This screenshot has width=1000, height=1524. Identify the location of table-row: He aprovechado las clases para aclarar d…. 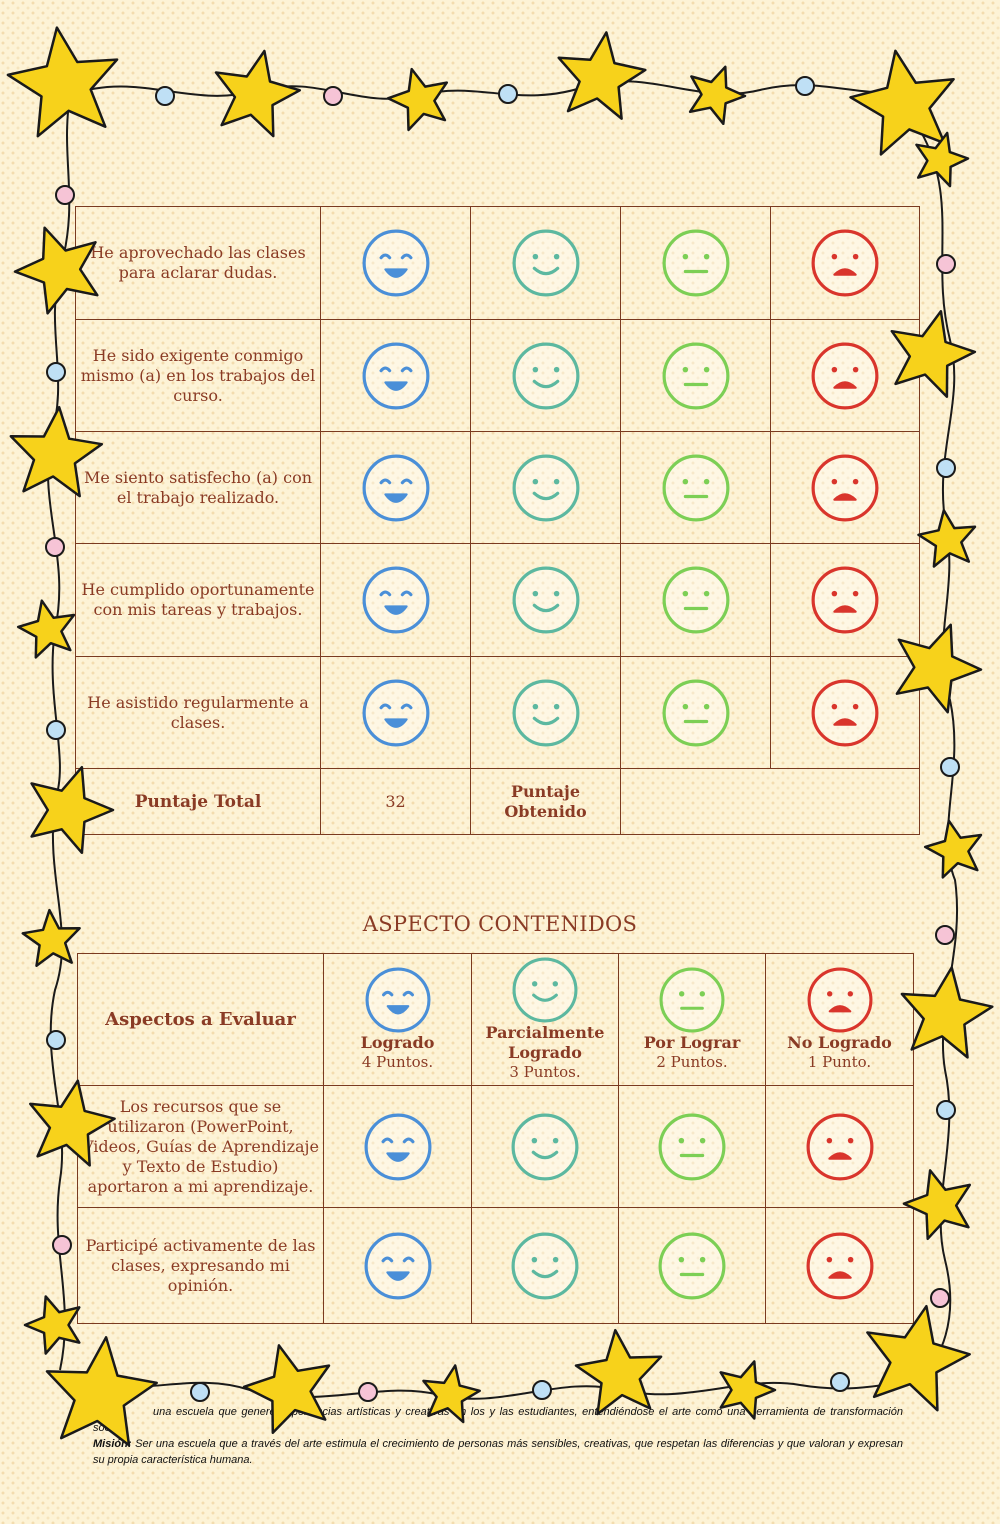
(497, 263).